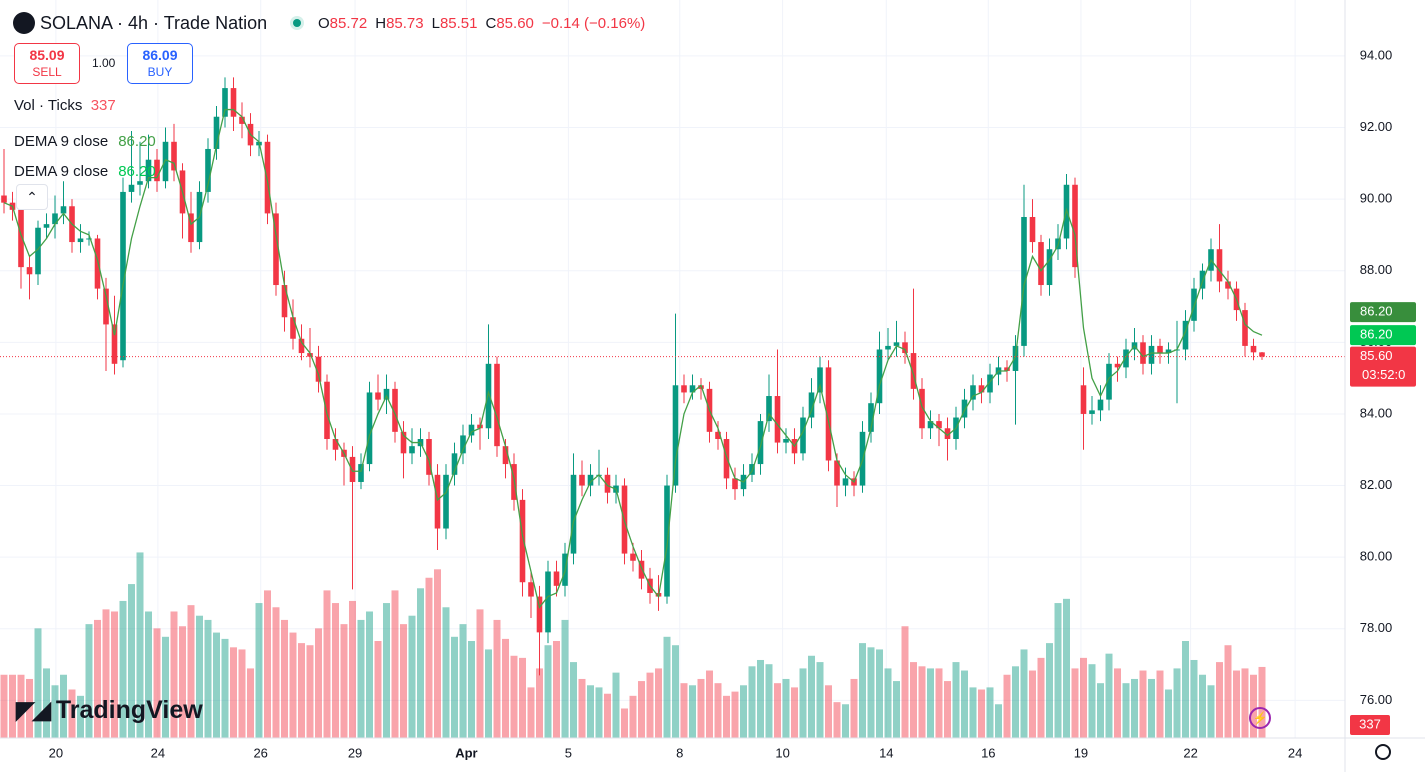 This screenshot has height=772, width=1425. Describe the element at coordinates (1376, 54) in the screenshot. I see `y-tick-label: 94.00` at that location.